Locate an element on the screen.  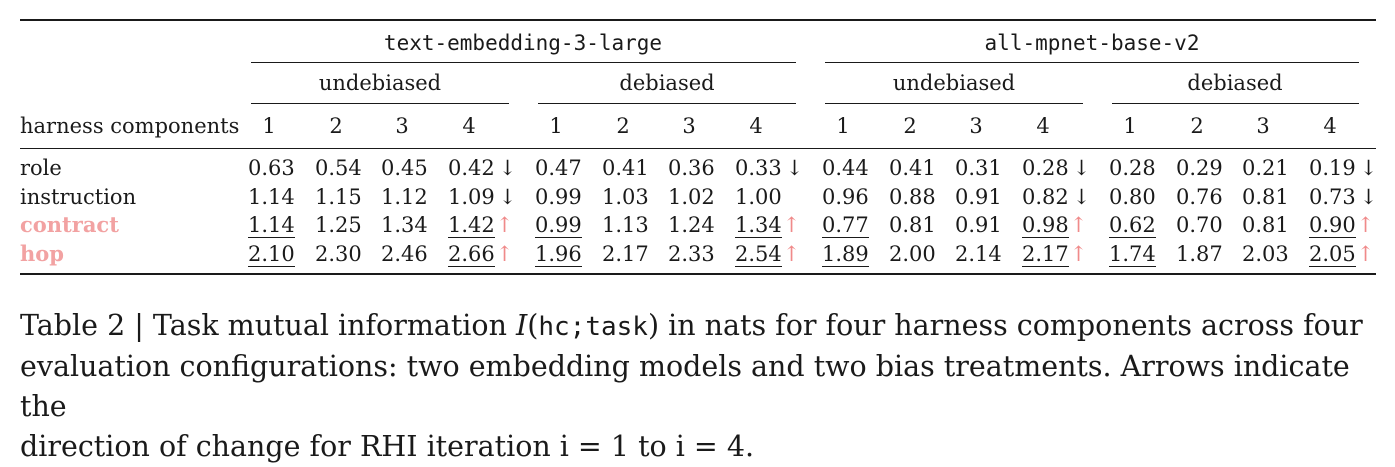
table-cell: 0.98↑ is located at coordinates (1054, 225).